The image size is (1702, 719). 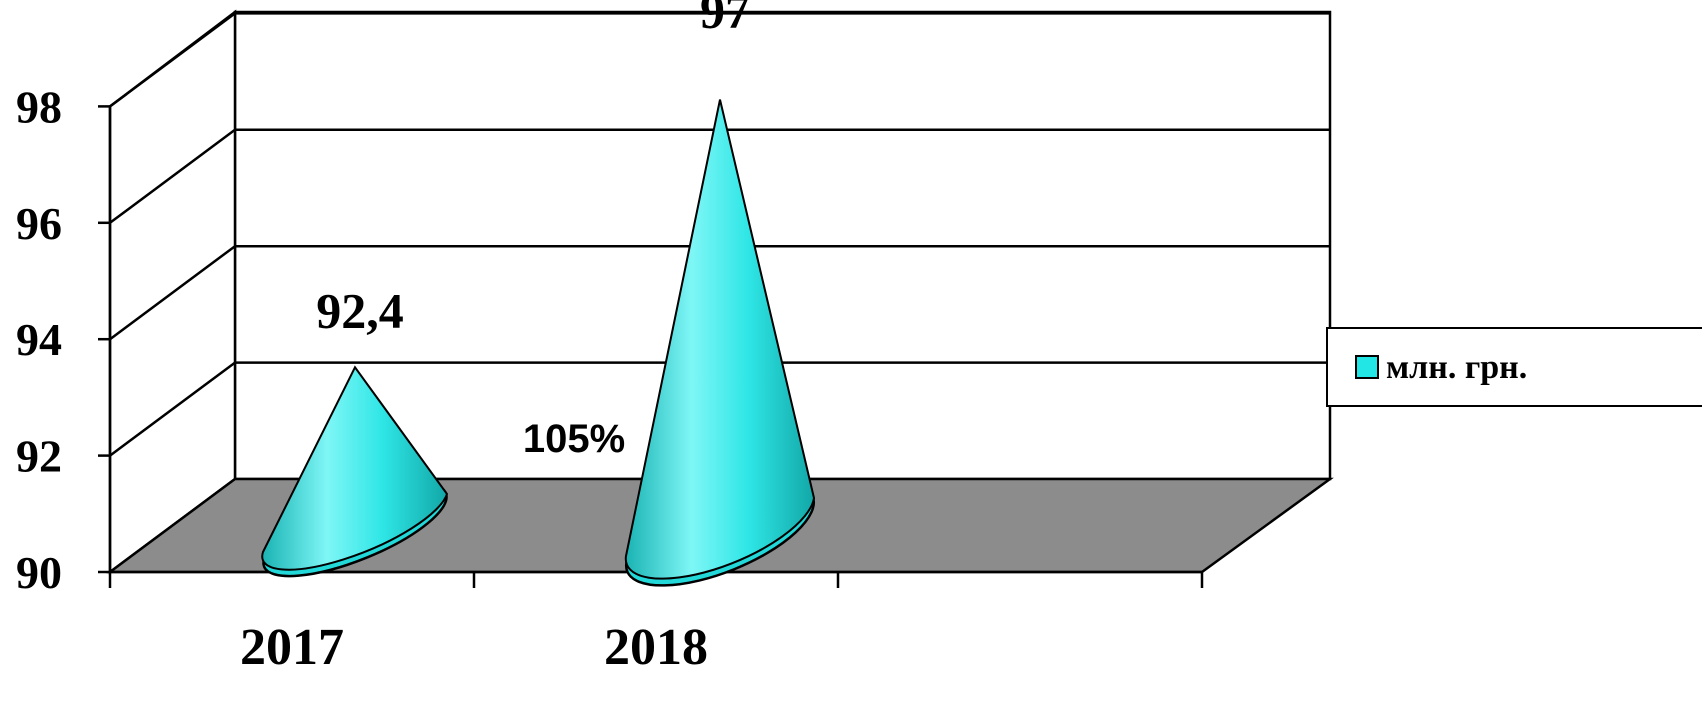 I want to click on y-axis: 90 92 94 96 98, so click(x=64, y=339).